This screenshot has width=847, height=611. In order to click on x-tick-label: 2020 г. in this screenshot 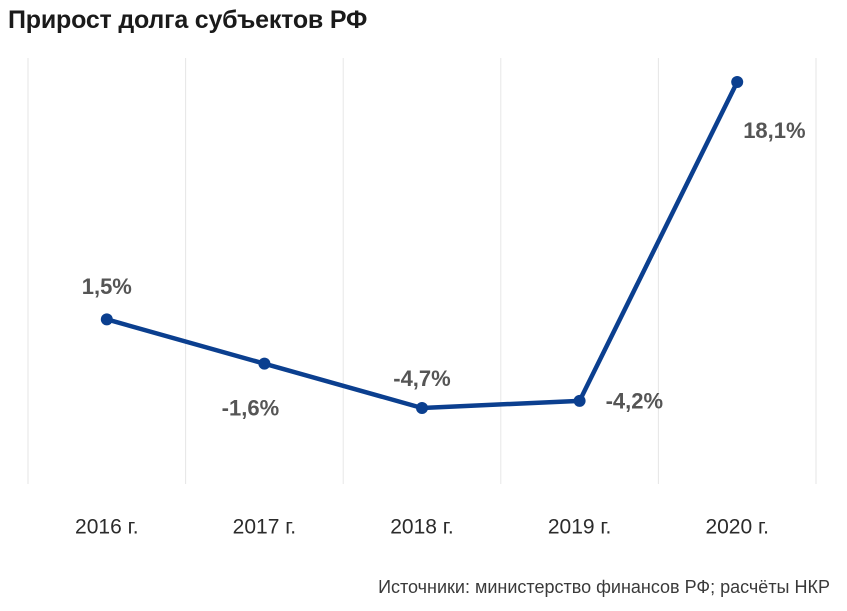, I will do `click(736, 527)`.